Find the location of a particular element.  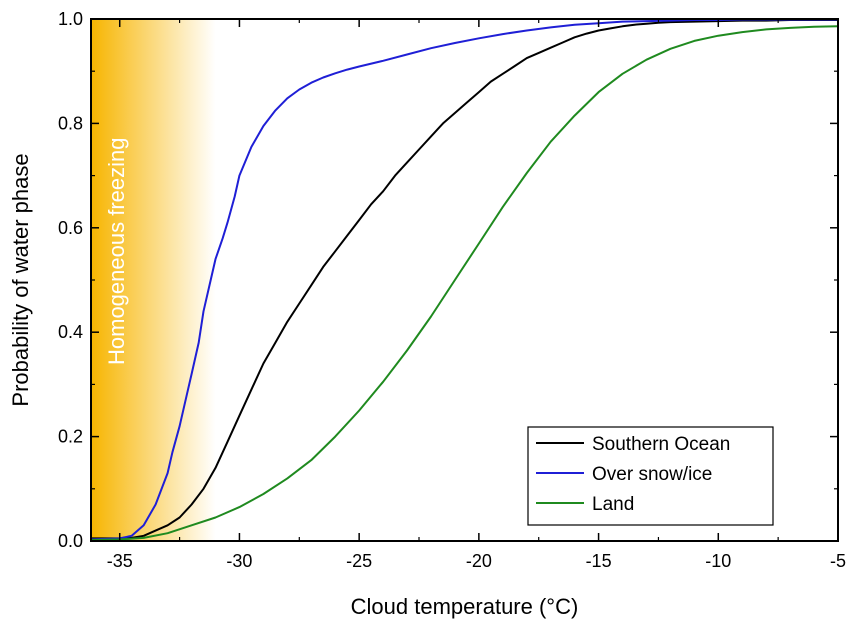

legend-label: Over snow/ice is located at coordinates (652, 474).